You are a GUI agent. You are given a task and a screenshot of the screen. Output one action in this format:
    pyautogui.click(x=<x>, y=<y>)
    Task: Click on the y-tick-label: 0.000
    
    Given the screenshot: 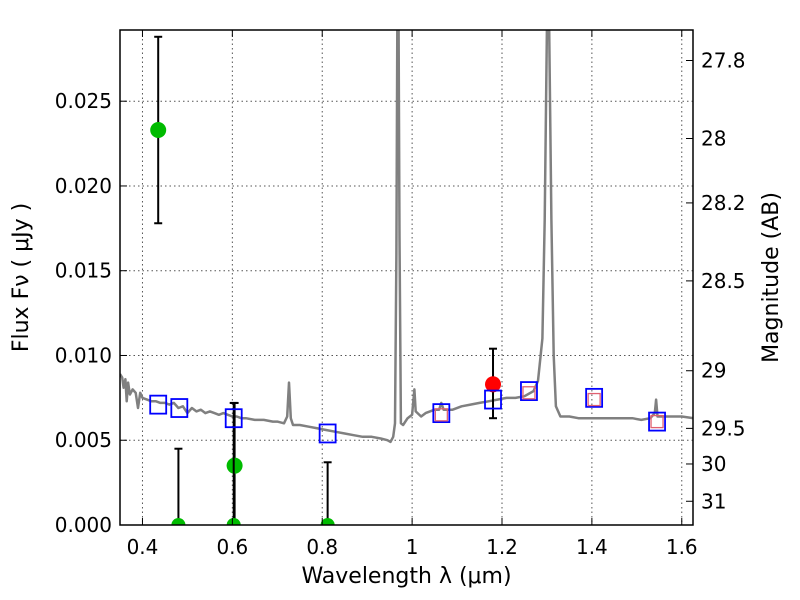 What is the action you would take?
    pyautogui.click(x=83, y=525)
    